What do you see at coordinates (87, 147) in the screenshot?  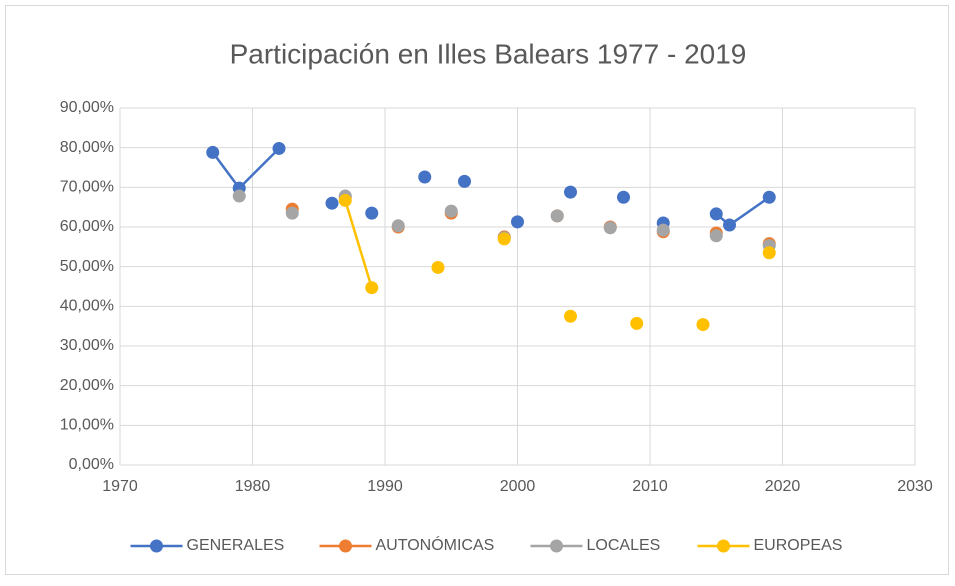 I see `y-tick-label: 80,00%` at bounding box center [87, 147].